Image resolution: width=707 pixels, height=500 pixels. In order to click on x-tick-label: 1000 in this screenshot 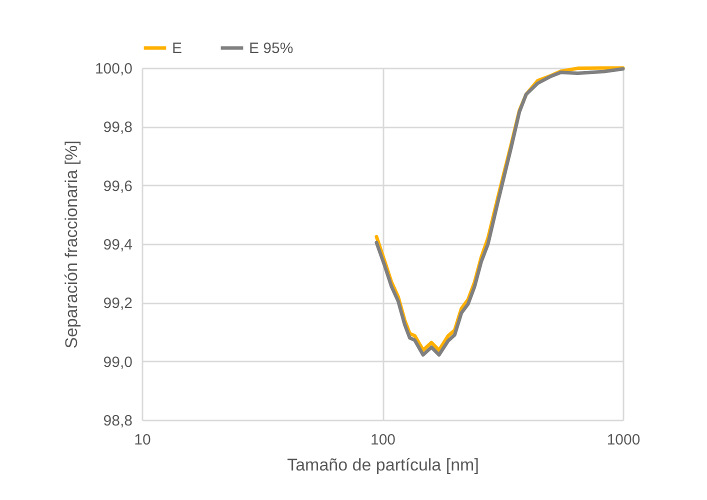, I will do `click(623, 440)`.